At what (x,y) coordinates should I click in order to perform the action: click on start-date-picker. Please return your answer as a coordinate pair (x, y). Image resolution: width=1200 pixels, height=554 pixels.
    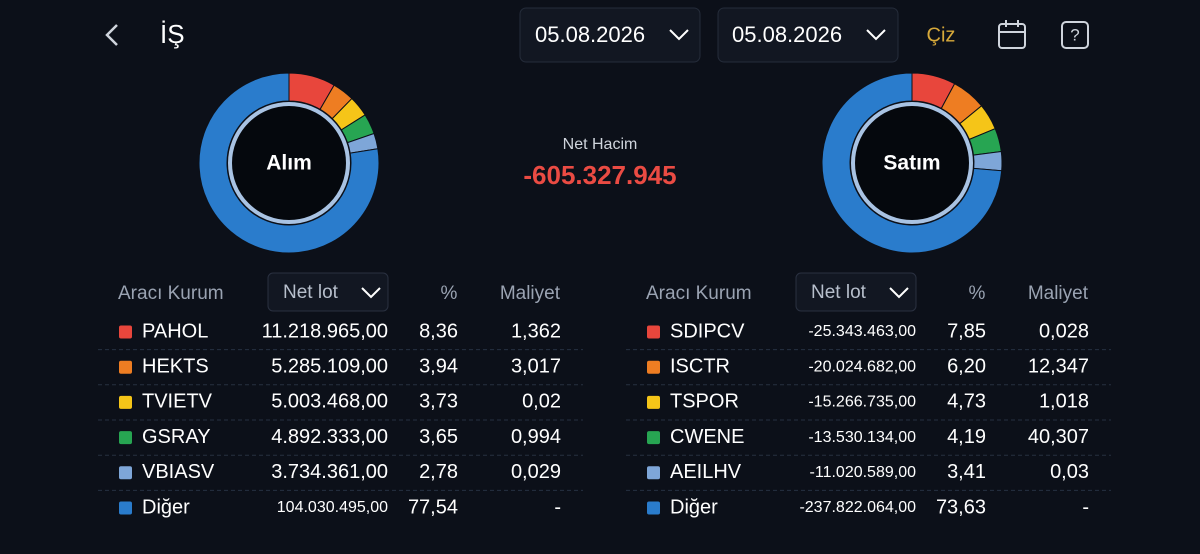
    Looking at the image, I should click on (610, 35).